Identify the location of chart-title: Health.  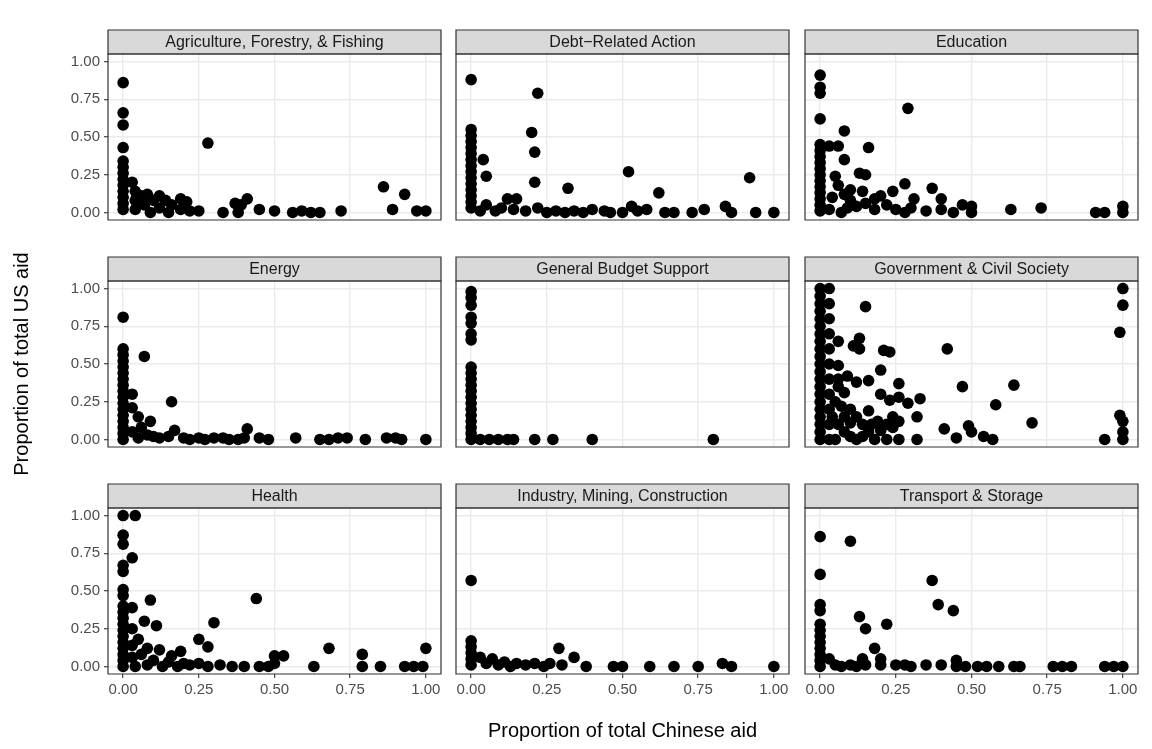
(274, 496).